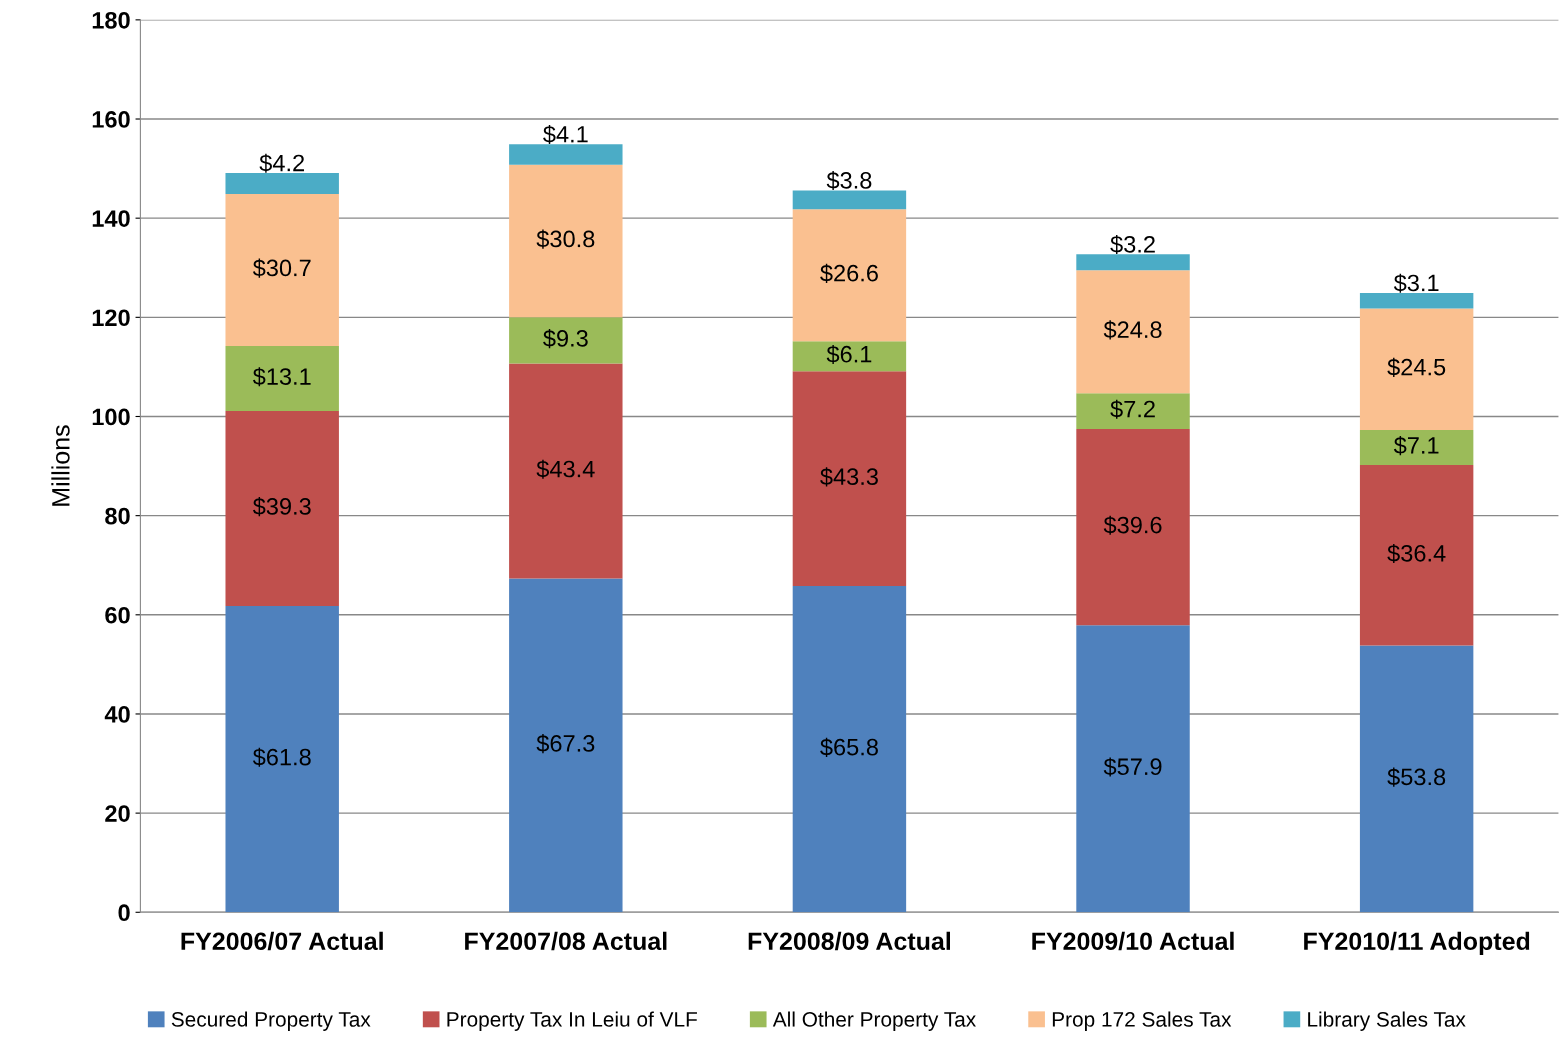  Describe the element at coordinates (117, 615) in the screenshot. I see `y-tick-label: 60` at that location.